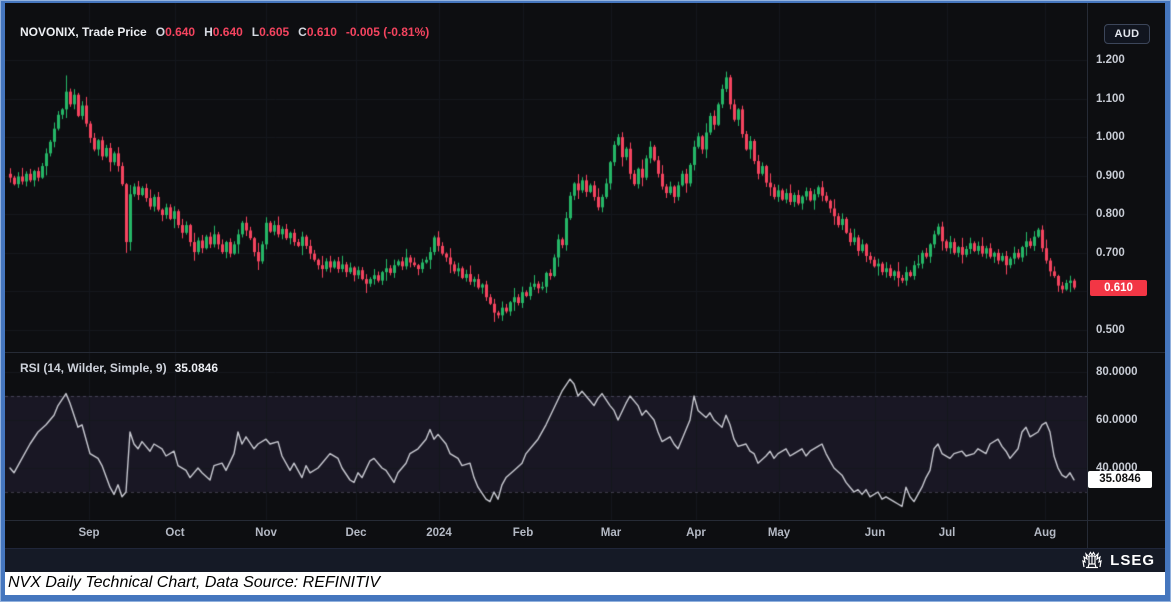 This screenshot has height=602, width=1171. I want to click on change-value: -0.005 (-0.81%), so click(387, 32).